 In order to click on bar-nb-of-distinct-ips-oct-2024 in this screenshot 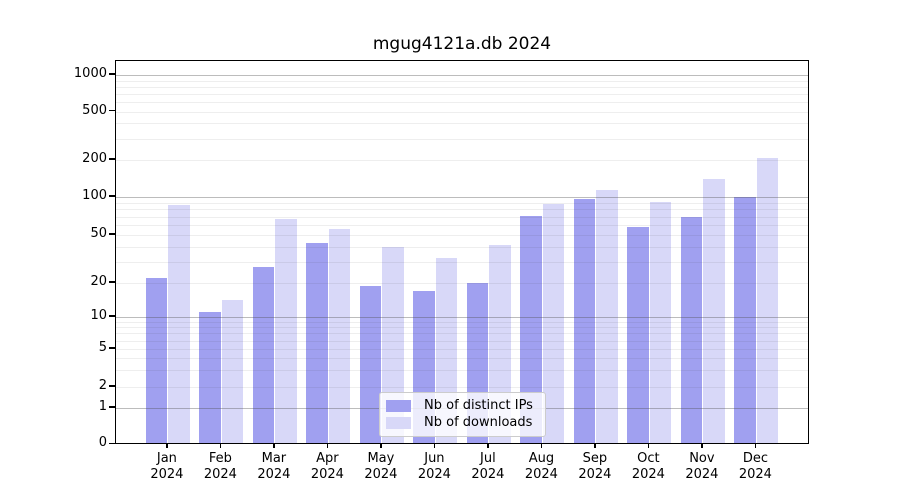, I will do `click(638, 334)`.